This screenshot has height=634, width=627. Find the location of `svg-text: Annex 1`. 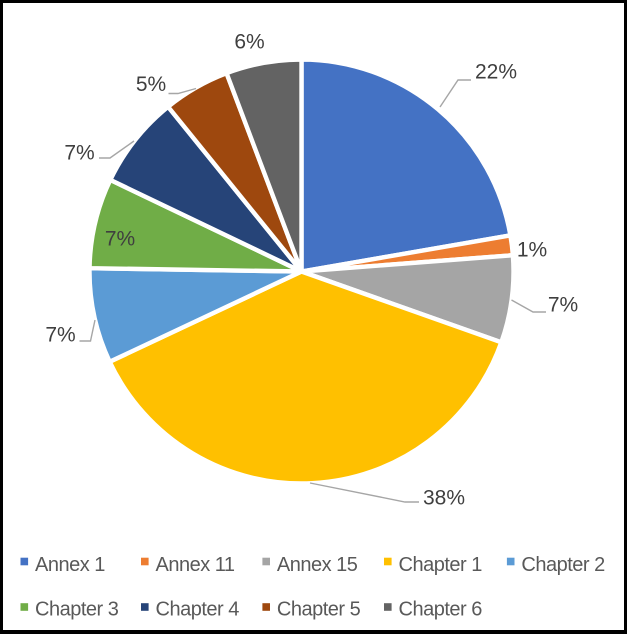

svg-text: Annex 1 is located at coordinates (70, 565).